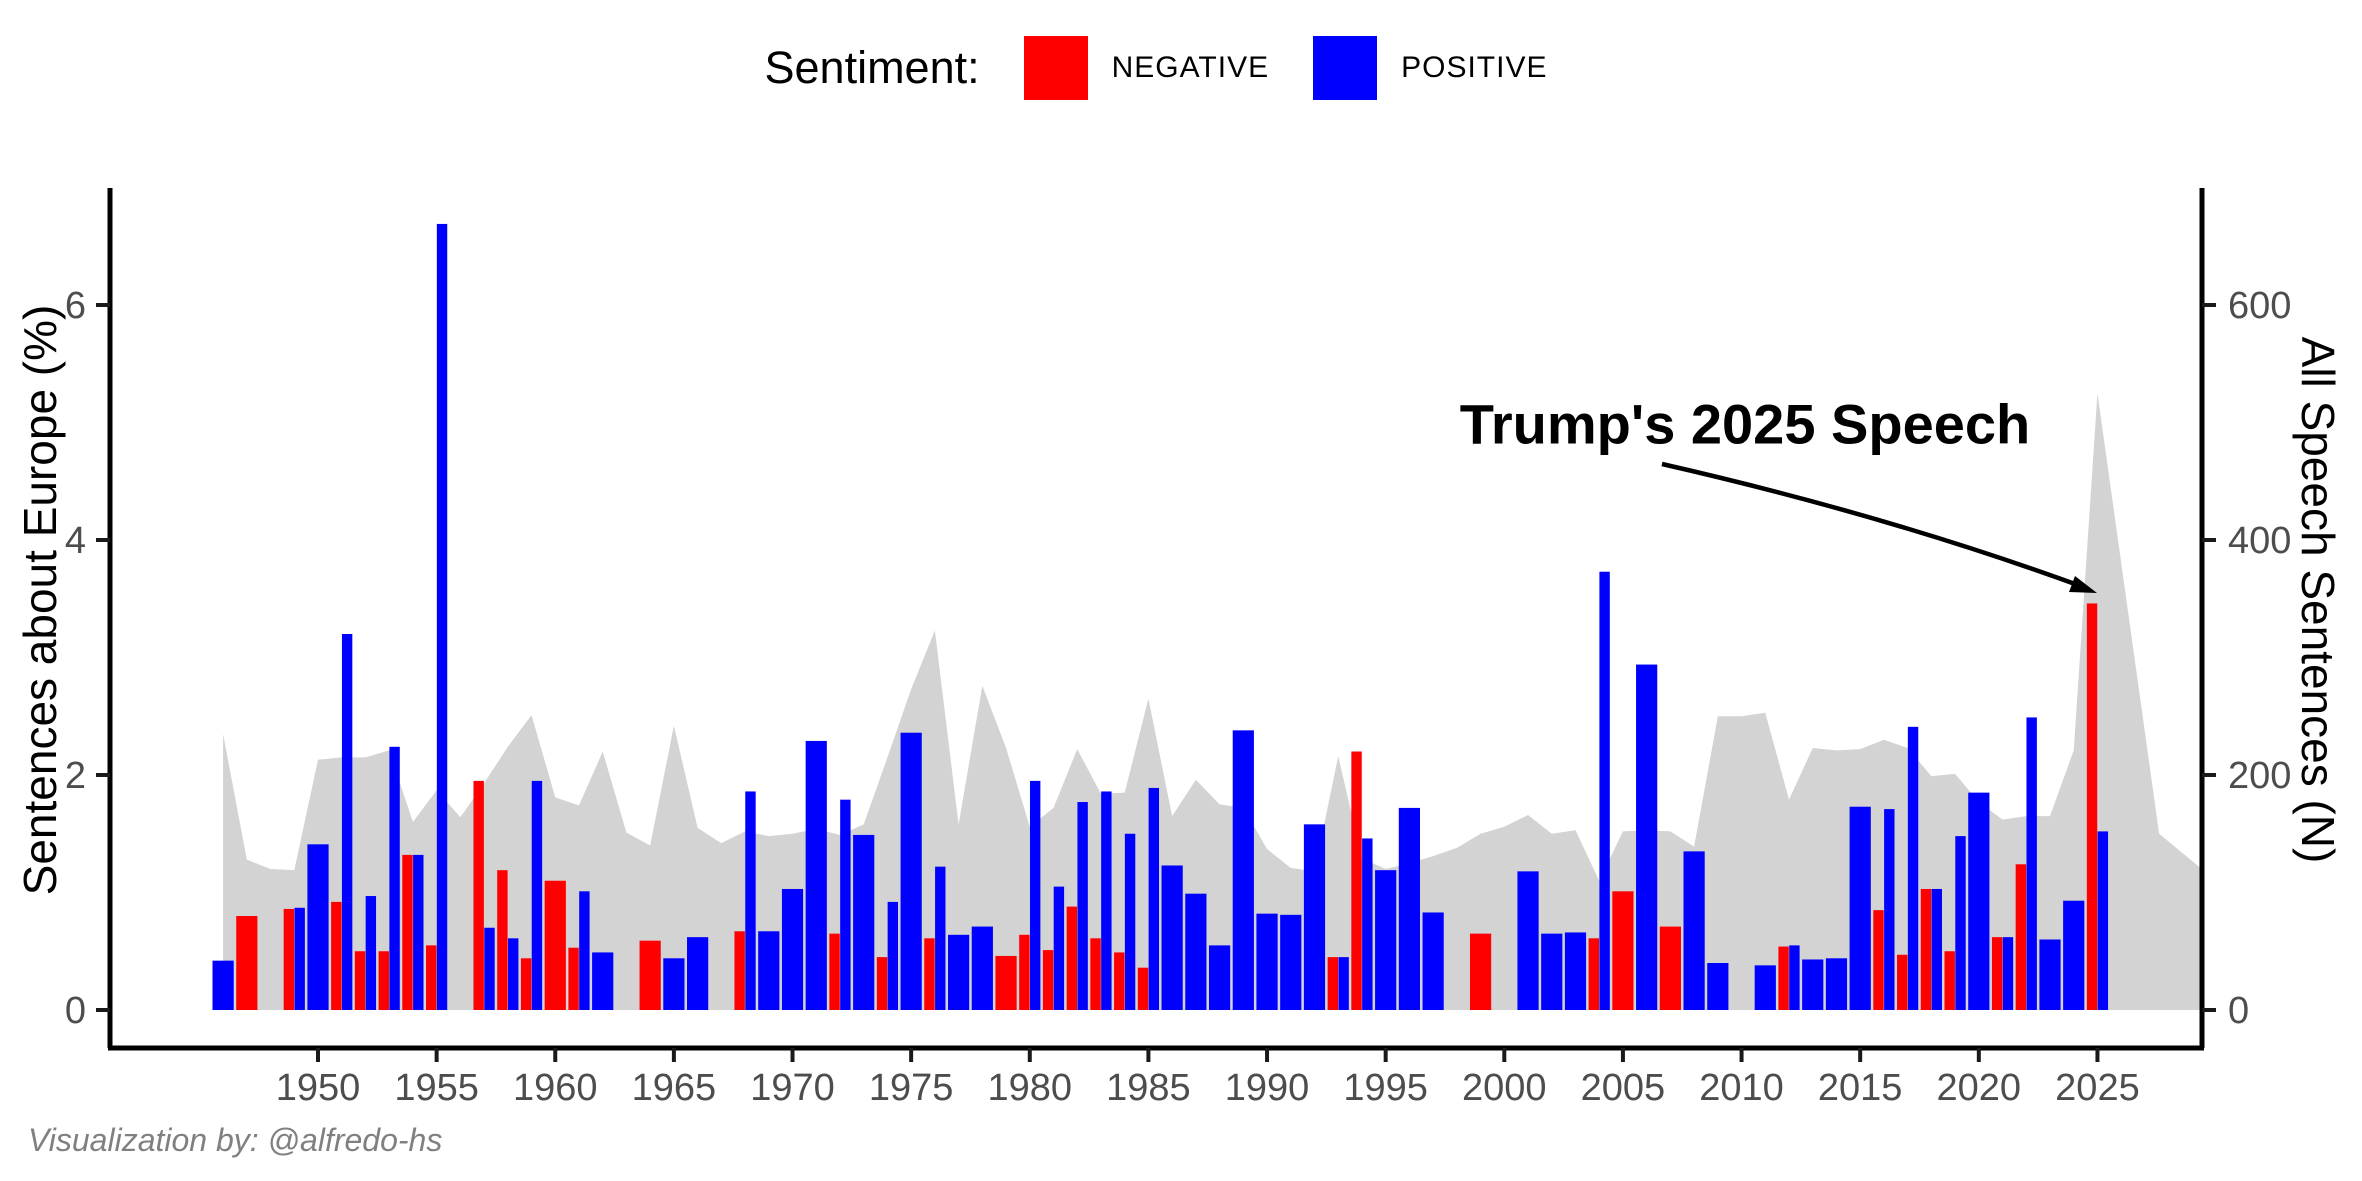 This screenshot has height=1181, width=2362. Describe the element at coordinates (1504, 1088) in the screenshot. I see `svg-text: 2000` at that location.